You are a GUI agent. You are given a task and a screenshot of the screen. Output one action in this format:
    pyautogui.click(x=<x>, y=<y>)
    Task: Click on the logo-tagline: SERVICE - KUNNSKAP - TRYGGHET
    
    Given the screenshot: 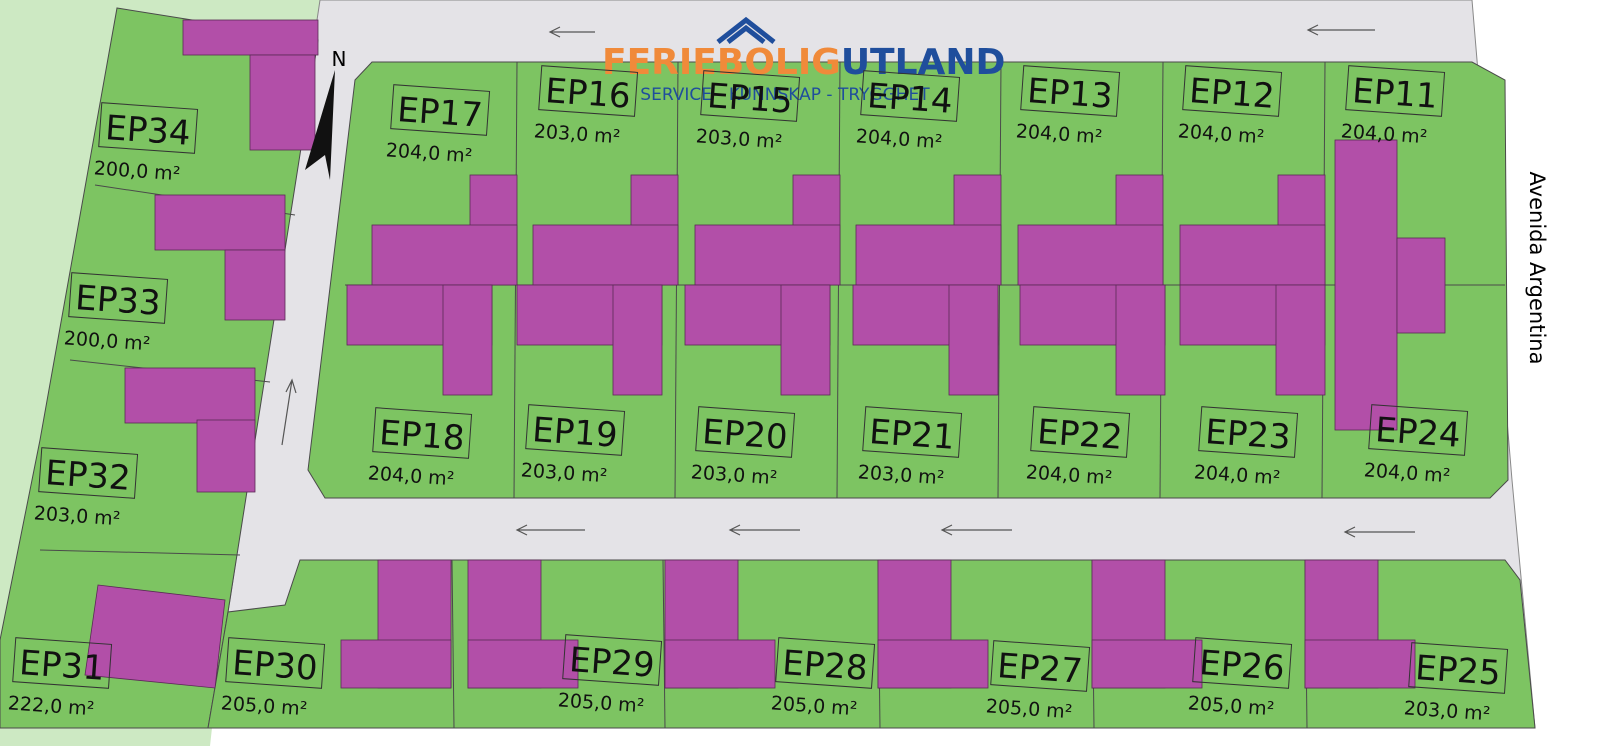 What is the action you would take?
    pyautogui.click(x=785, y=95)
    